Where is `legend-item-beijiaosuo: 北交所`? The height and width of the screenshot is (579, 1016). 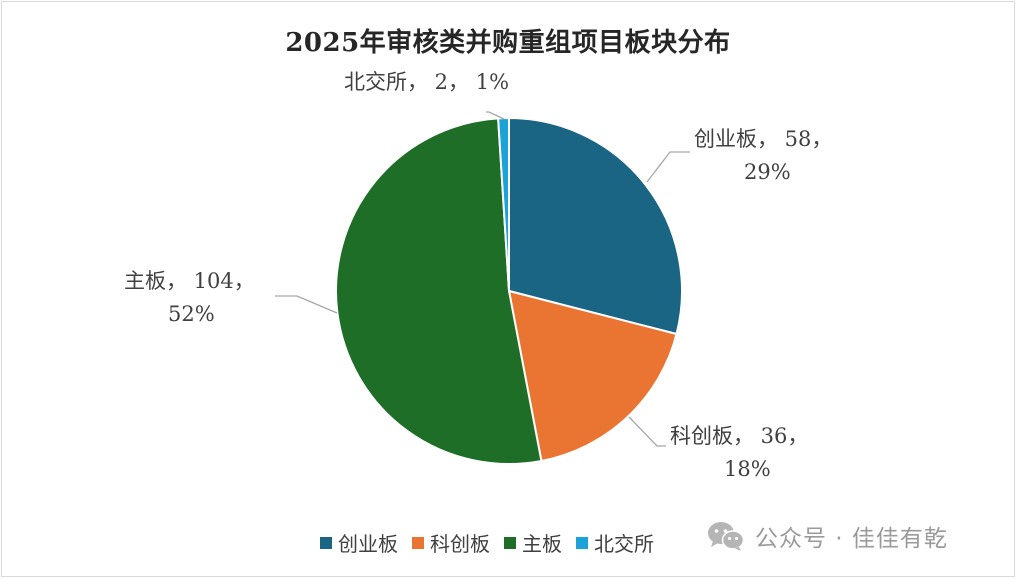
legend-item-beijiaosuo: 北交所 is located at coordinates (615, 542).